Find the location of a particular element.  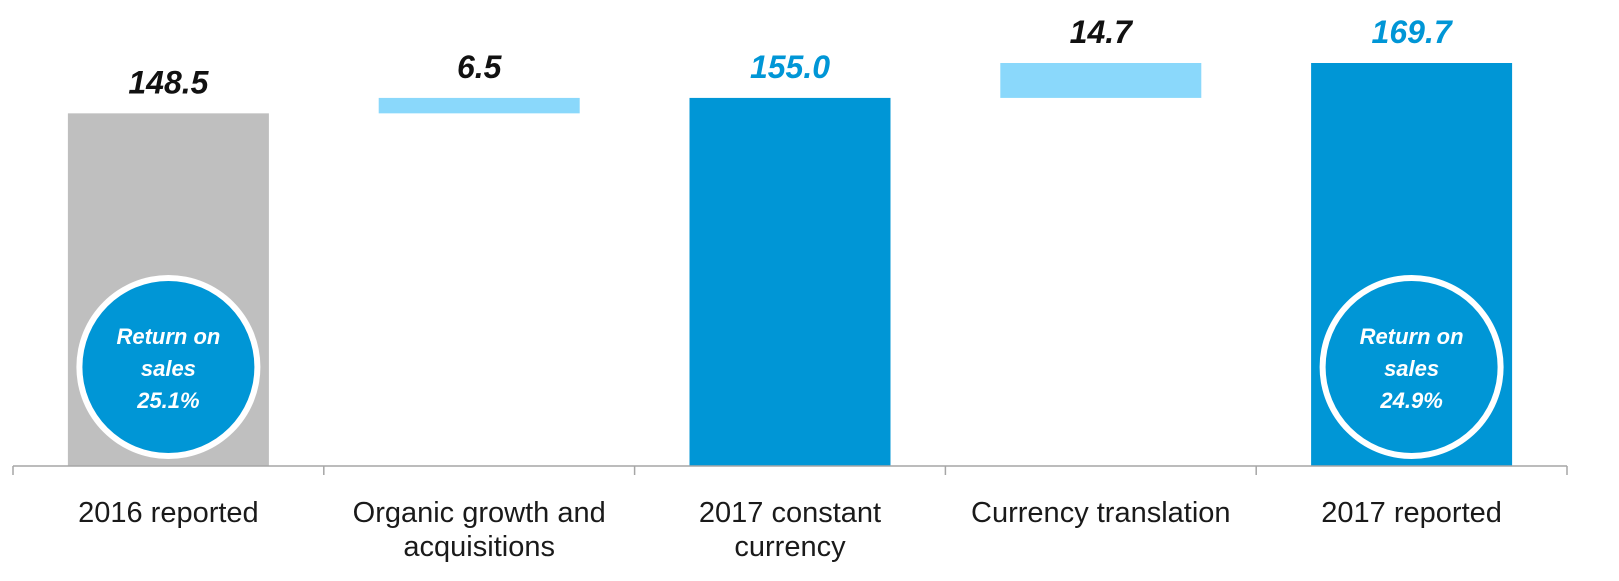

category-label-line: 2017 constant is located at coordinates (790, 513).